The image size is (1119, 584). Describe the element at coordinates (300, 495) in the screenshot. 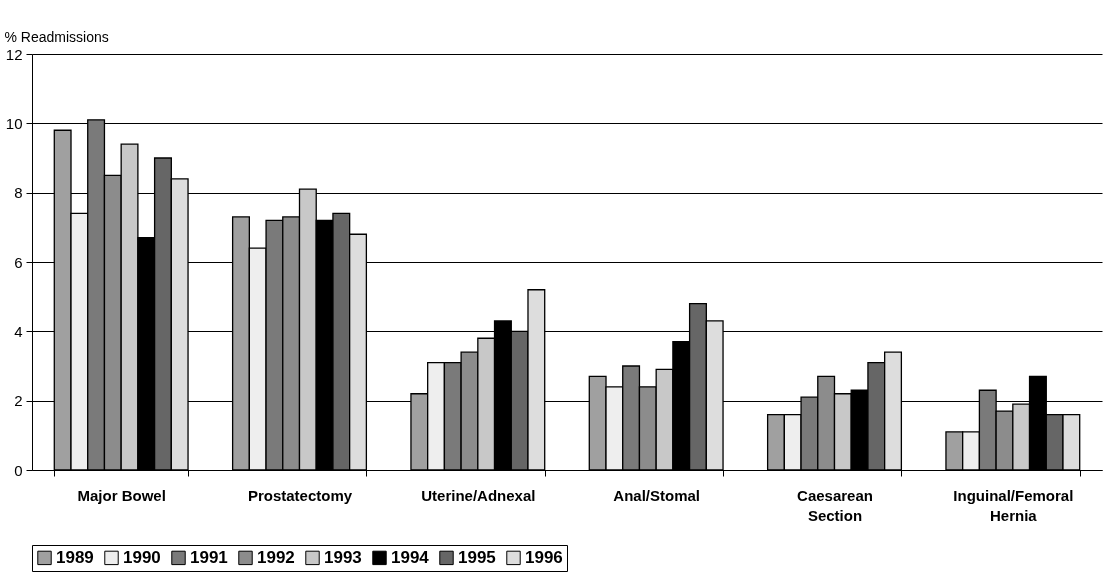

I see `x-tick-label: Prostatectomy` at that location.